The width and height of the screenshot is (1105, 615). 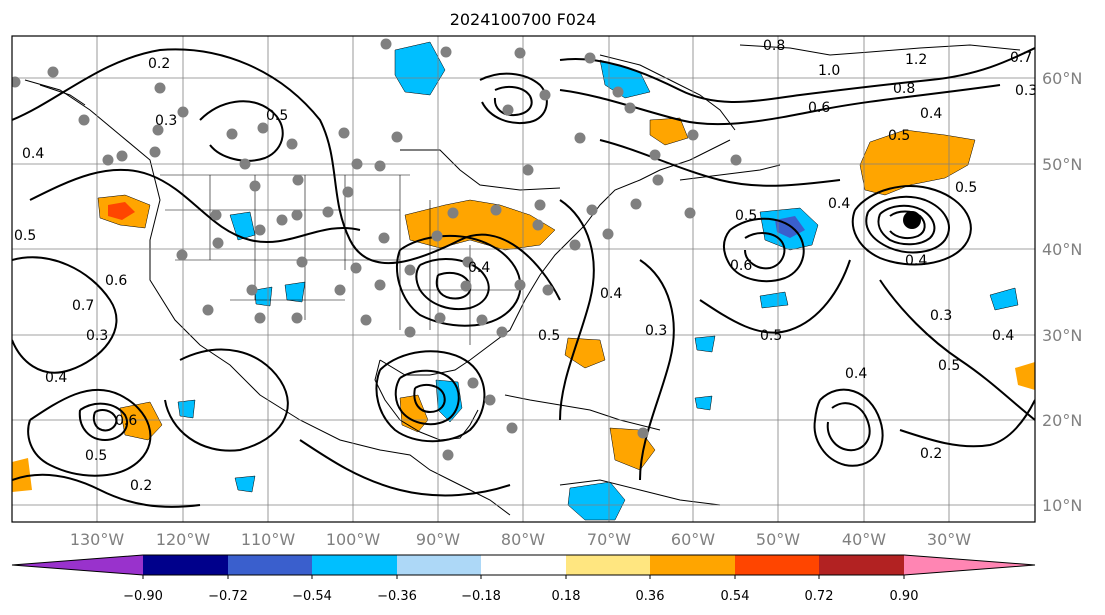 What do you see at coordinates (650, 596) in the screenshot?
I see `colorbar-tick-label: 0.36` at bounding box center [650, 596].